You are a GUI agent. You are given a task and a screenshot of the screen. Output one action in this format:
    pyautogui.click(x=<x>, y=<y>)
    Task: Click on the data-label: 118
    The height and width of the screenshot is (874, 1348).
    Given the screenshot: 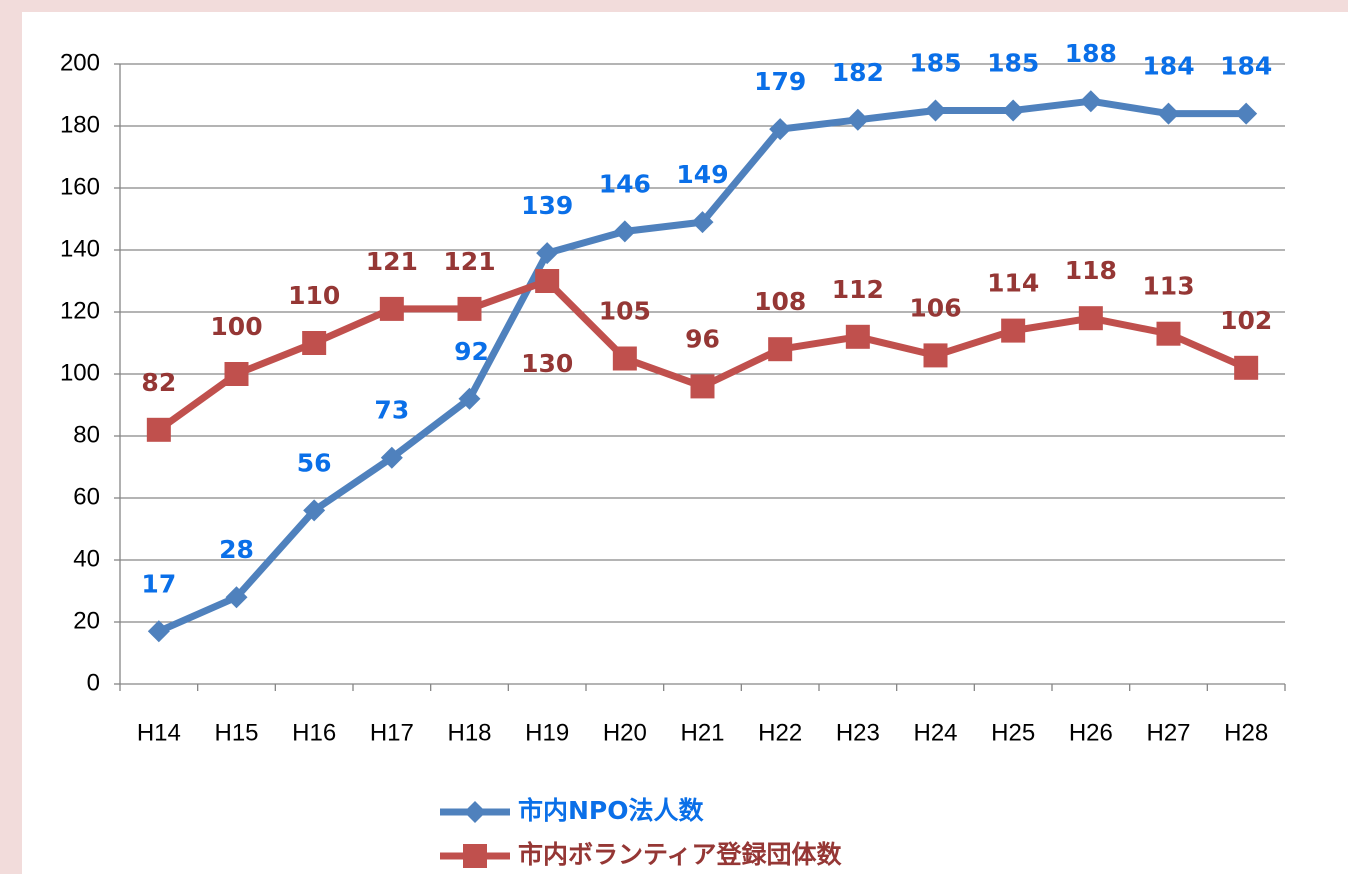 What is the action you would take?
    pyautogui.click(x=1091, y=270)
    